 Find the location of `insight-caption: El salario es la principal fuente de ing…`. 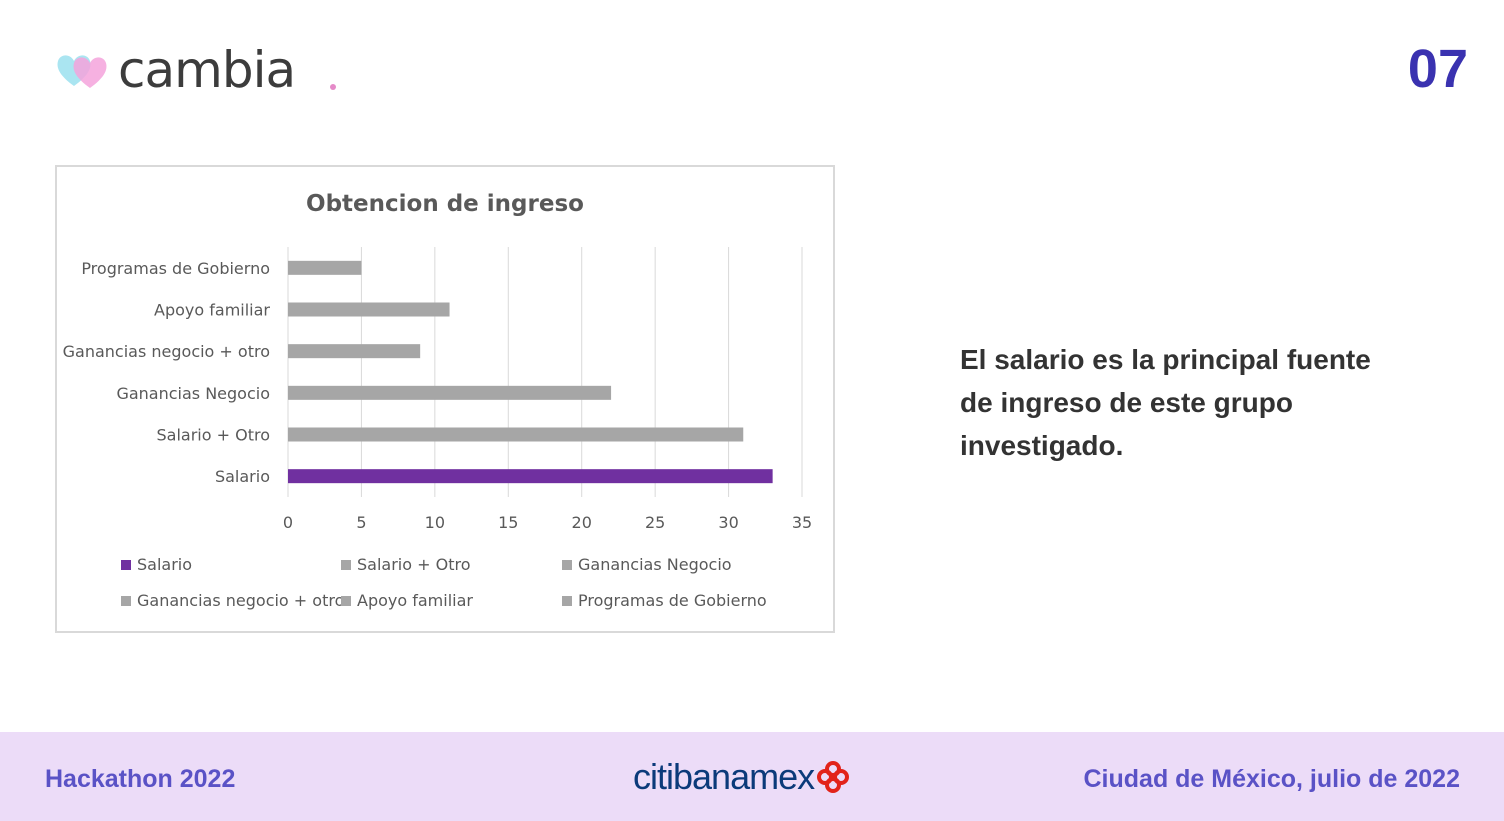

insight-caption: El salario es la principal fuente de ing… is located at coordinates (1165, 402).